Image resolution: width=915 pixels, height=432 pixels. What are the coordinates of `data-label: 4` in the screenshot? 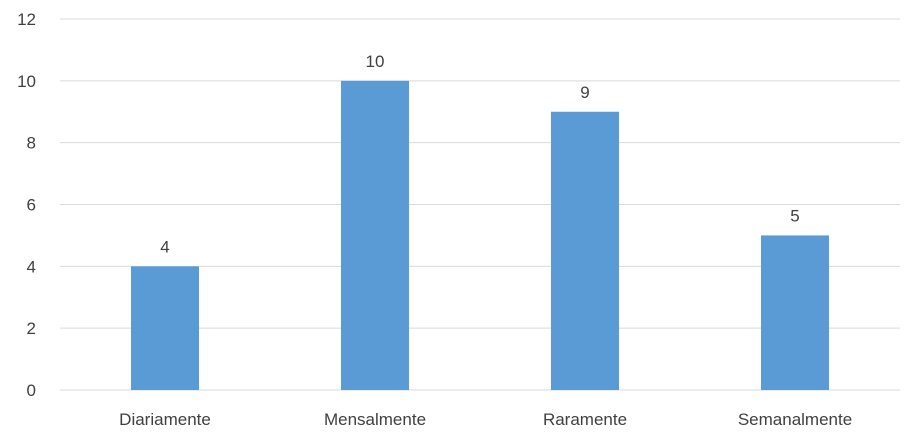 It's located at (164, 246).